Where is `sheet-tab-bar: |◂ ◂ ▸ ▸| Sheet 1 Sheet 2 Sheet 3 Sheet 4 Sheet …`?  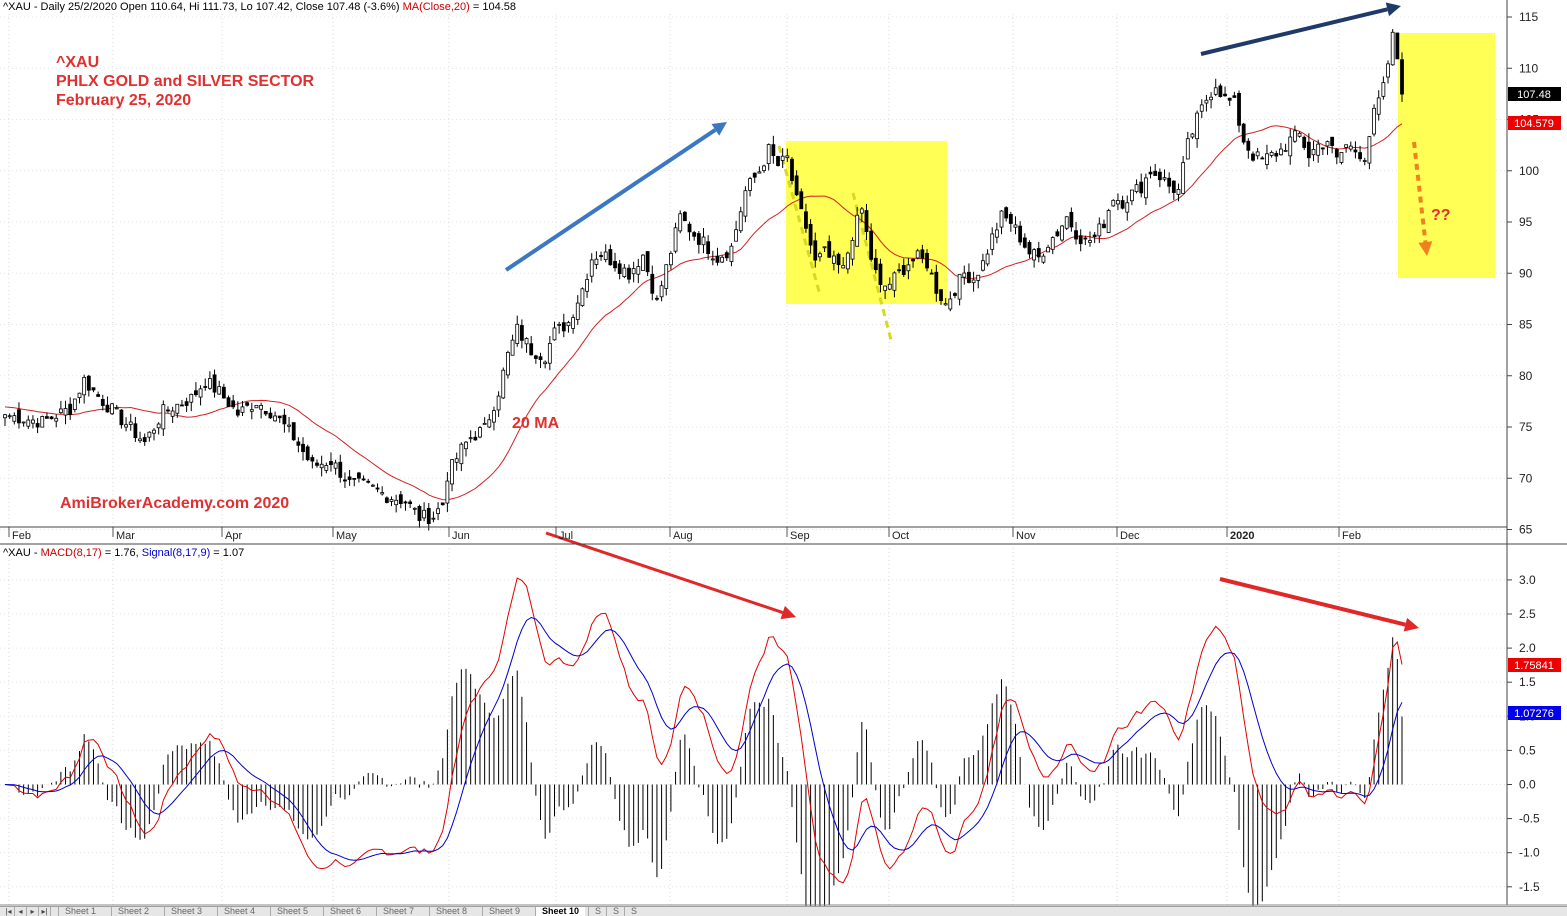 sheet-tab-bar: |◂ ◂ ▸ ▸| Sheet 1 Sheet 2 Sheet 3 Sheet 4 Sheet … is located at coordinates (783, 911).